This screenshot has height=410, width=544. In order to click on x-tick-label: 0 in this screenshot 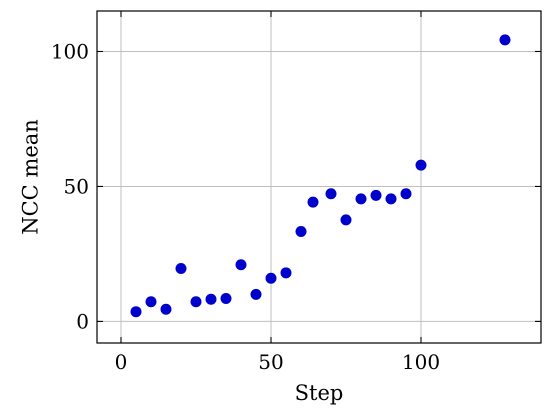, I will do `click(121, 362)`.